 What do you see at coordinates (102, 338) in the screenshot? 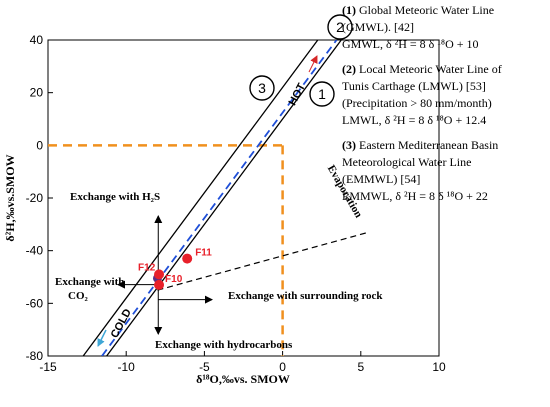
I see `cold-arrow` at bounding box center [102, 338].